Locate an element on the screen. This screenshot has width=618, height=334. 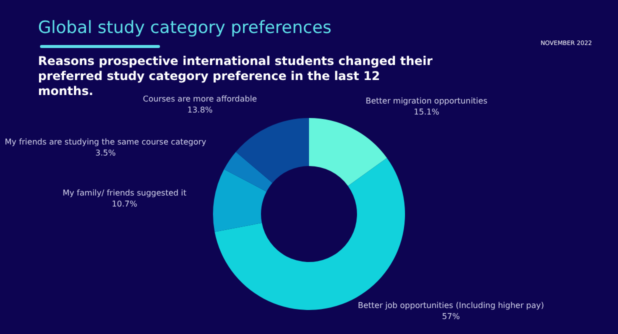
data-label: 13.8% is located at coordinates (200, 109).